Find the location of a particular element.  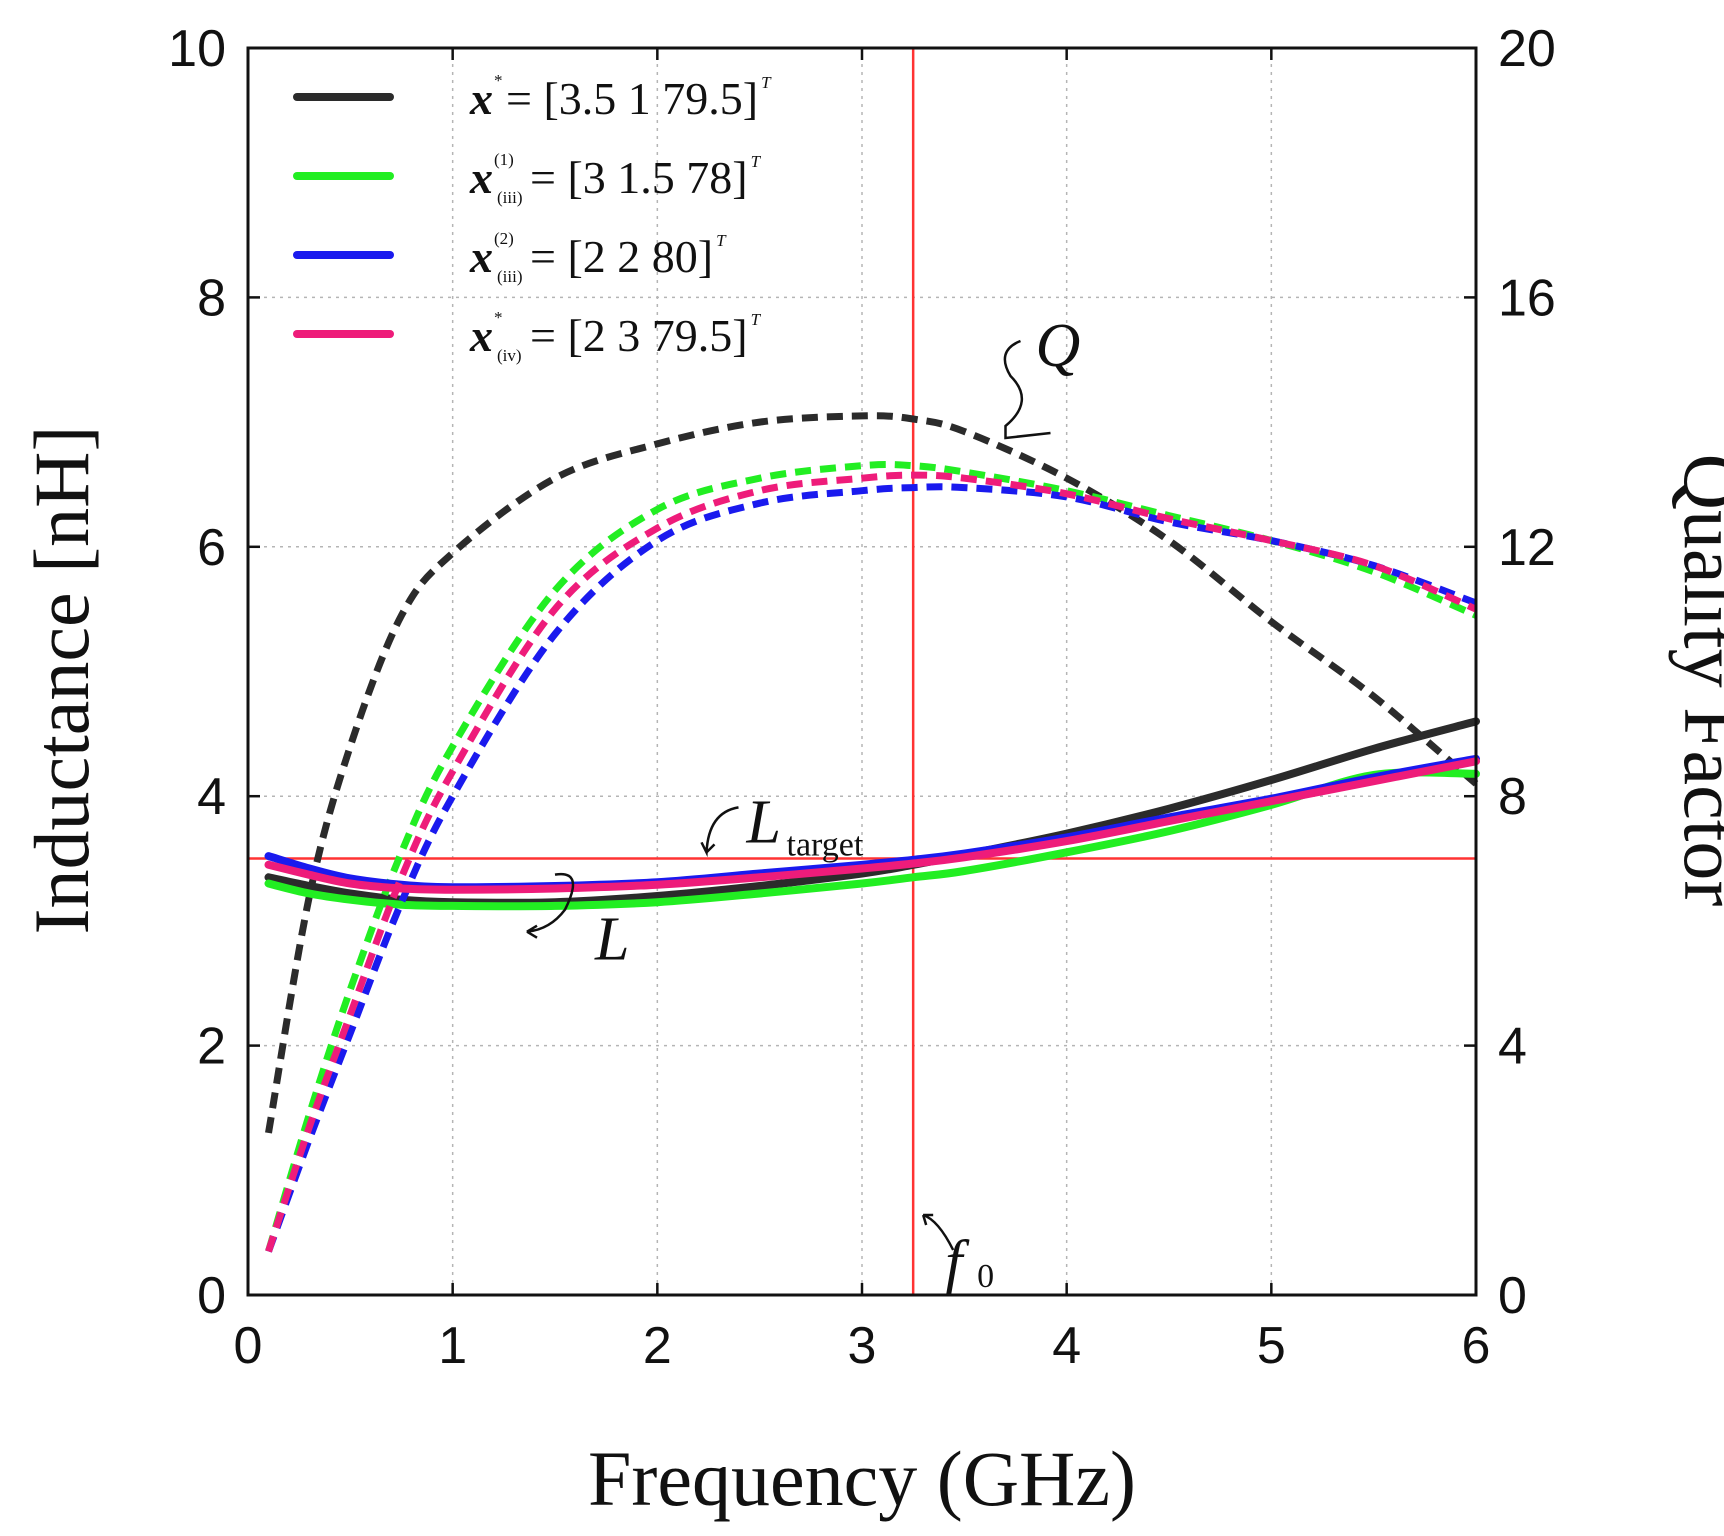

legend-entry: x * (iv) = [2 3 79.5] T is located at coordinates (527, 336).